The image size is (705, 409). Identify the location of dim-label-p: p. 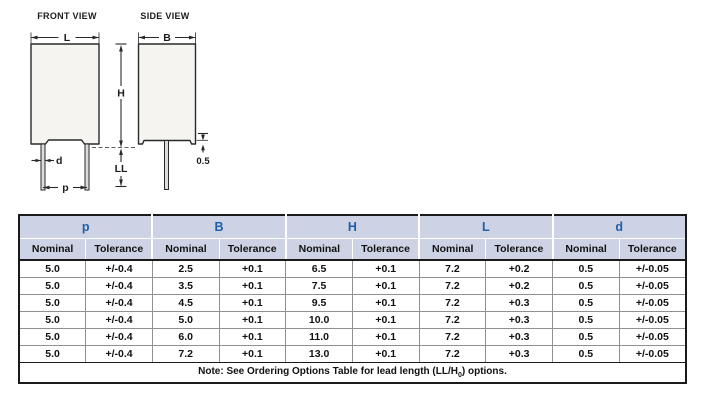
(65, 188).